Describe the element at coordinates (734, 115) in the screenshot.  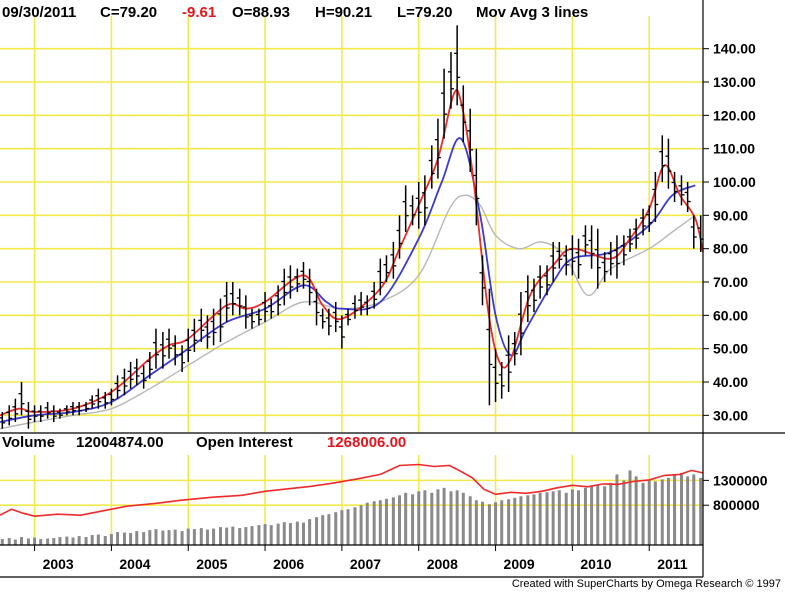
I see `y-tick-label: 120.00` at that location.